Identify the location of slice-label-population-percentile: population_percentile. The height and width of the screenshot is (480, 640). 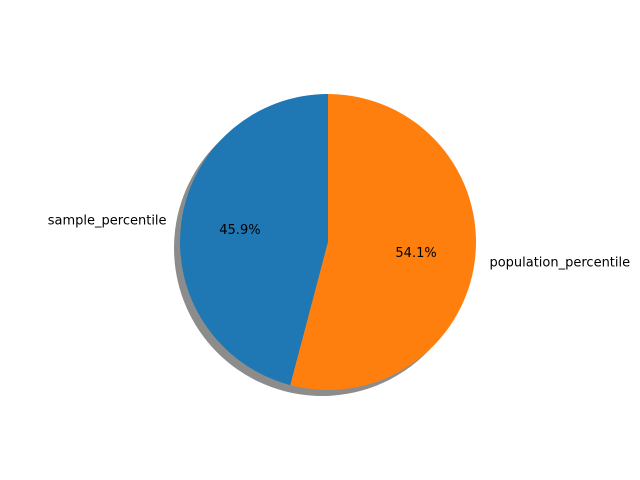
(559, 262).